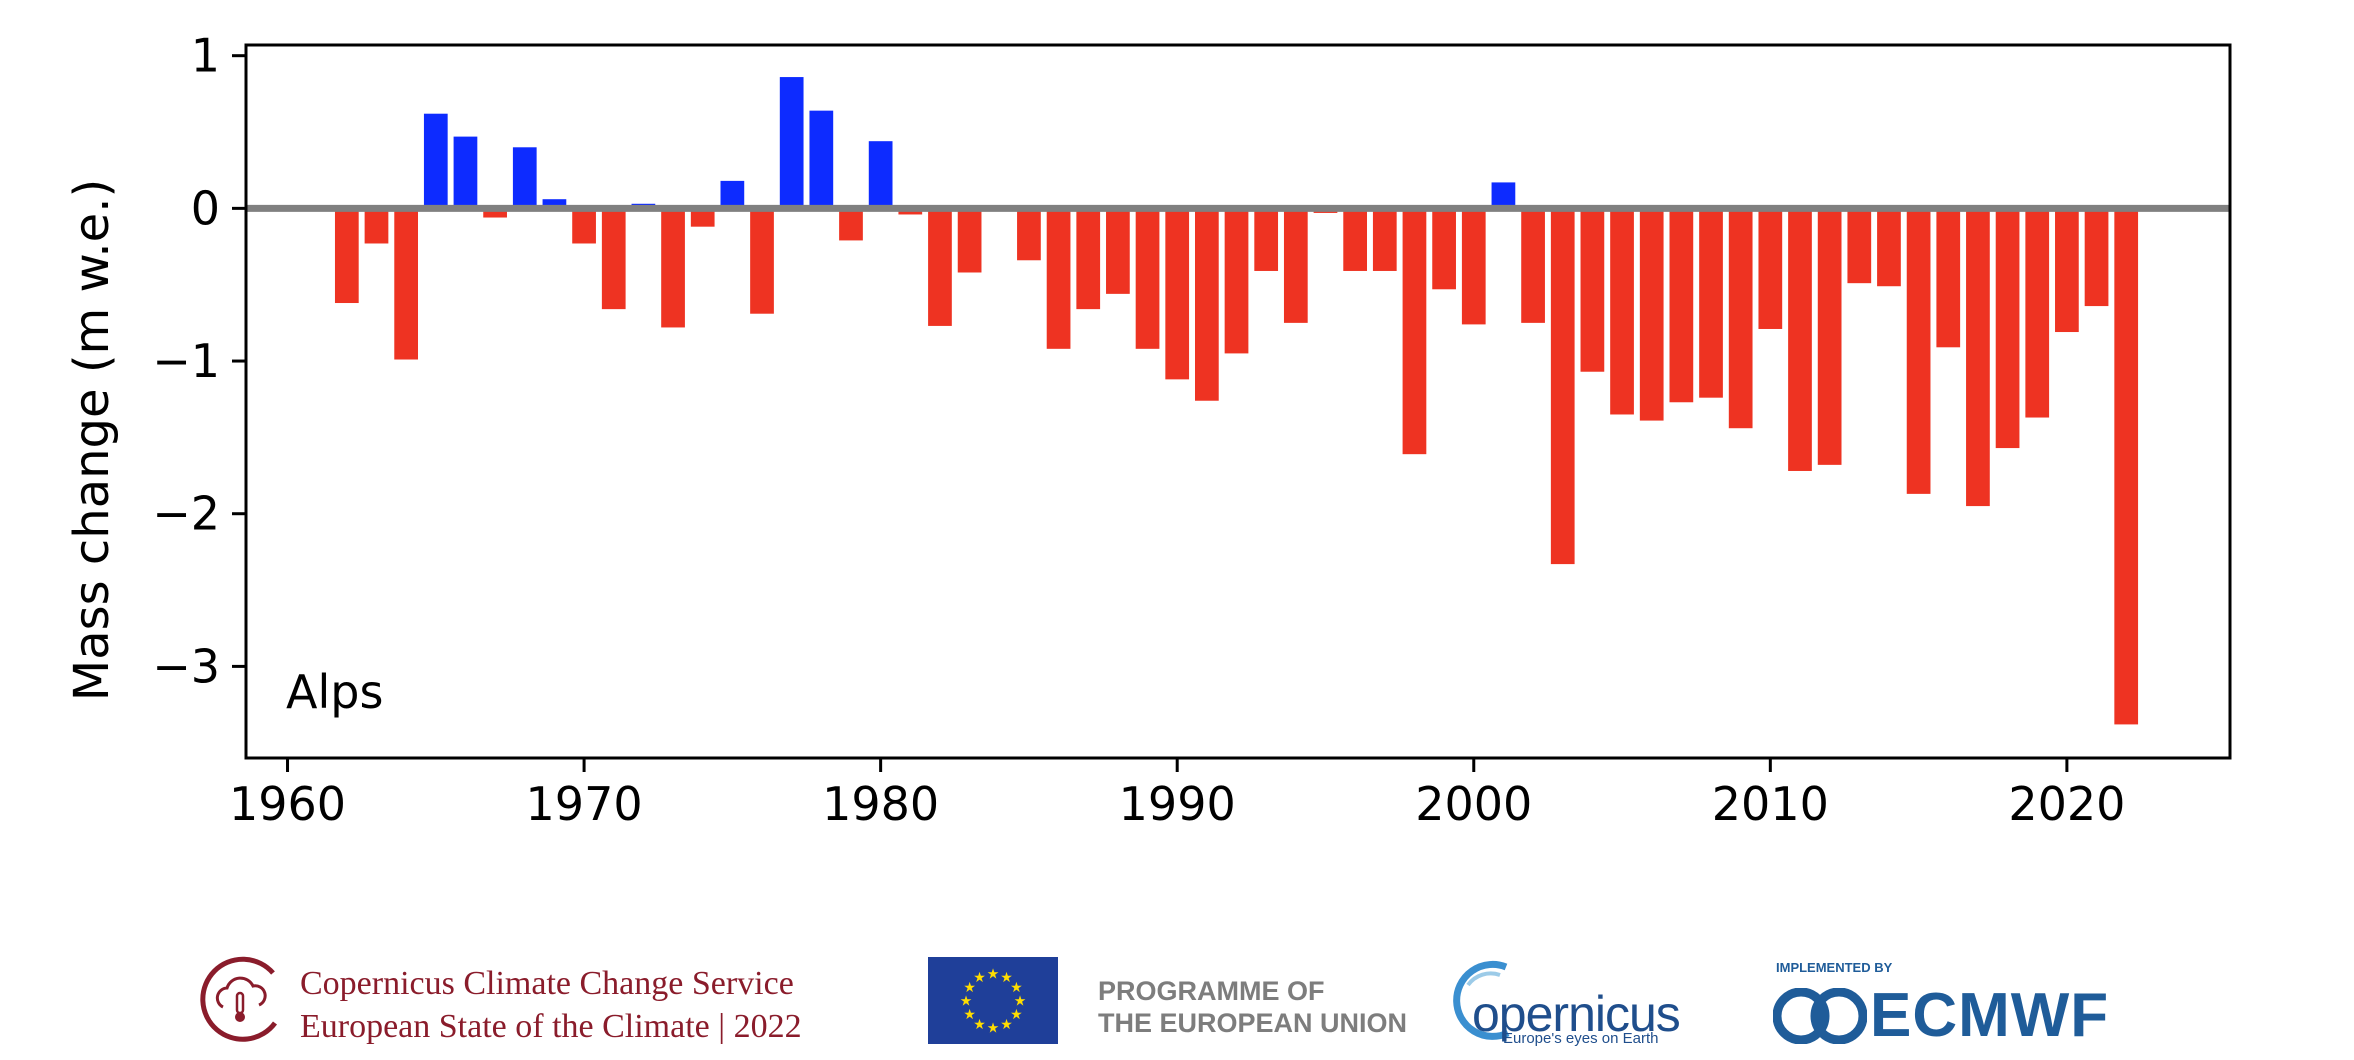 The height and width of the screenshot is (1060, 2354). I want to click on region-label: Alps, so click(334, 692).